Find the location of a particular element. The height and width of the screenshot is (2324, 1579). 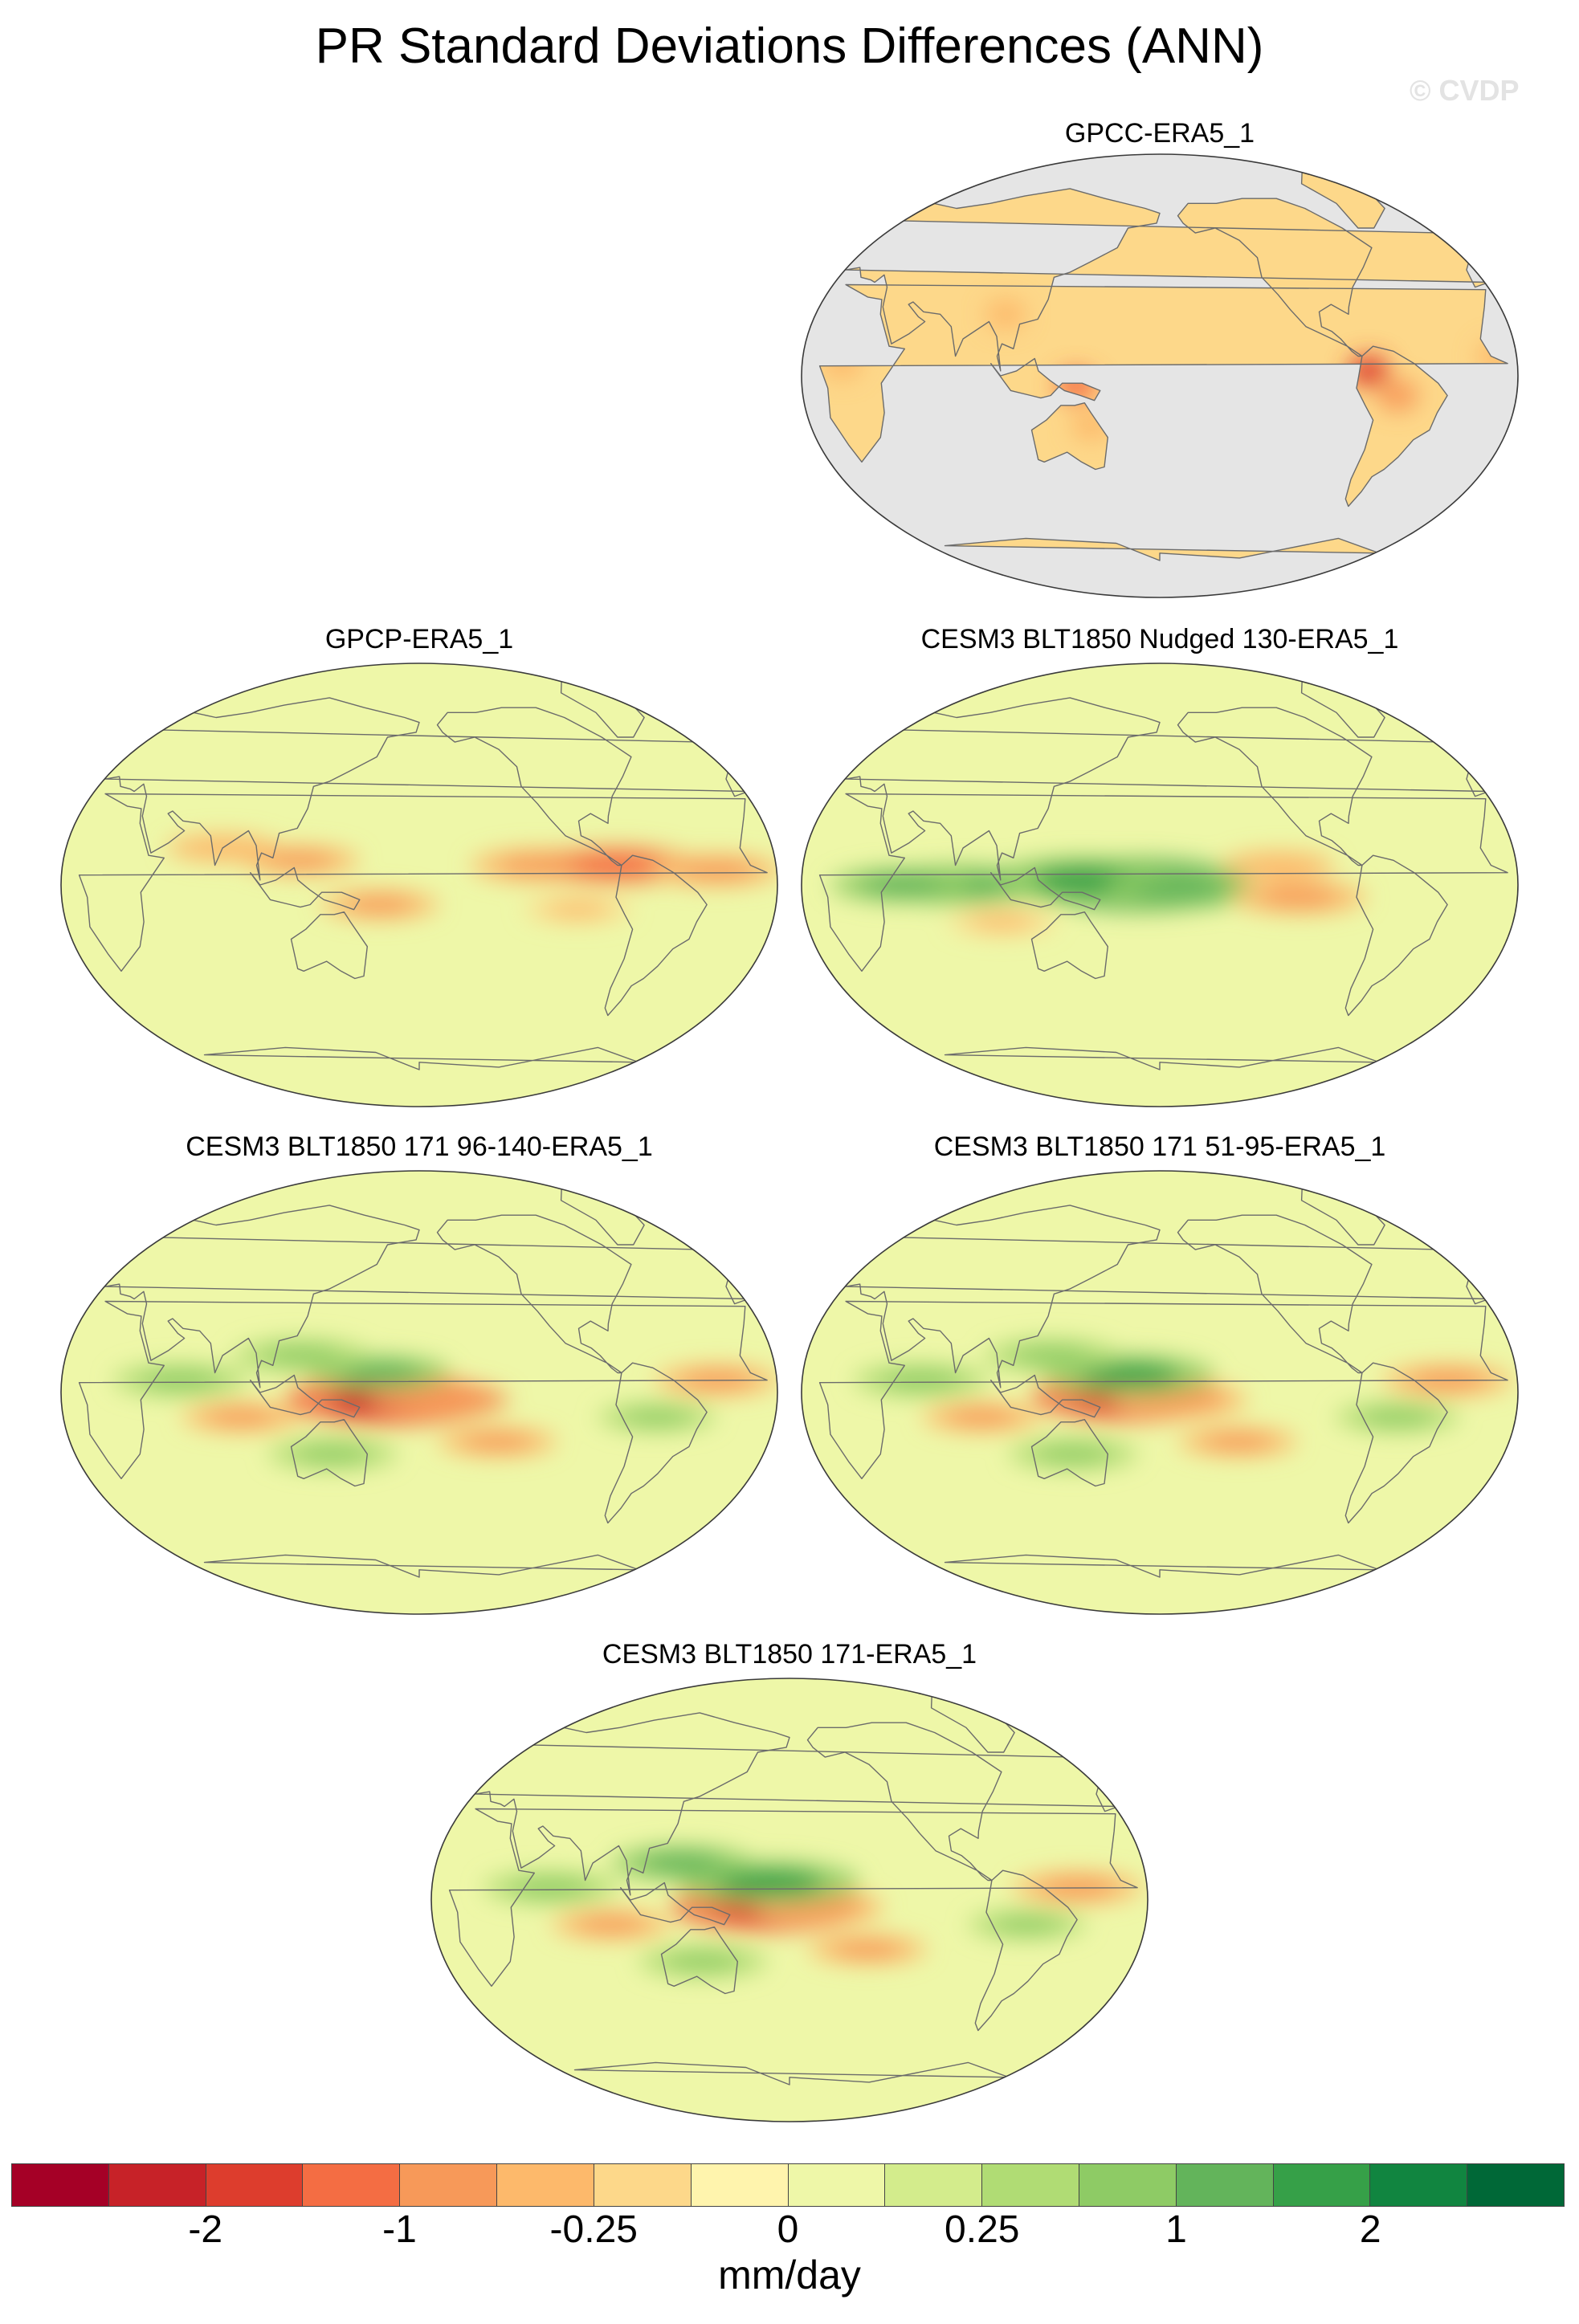

panel-title-2: GPCP-ERA5_1 is located at coordinates (419, 639).